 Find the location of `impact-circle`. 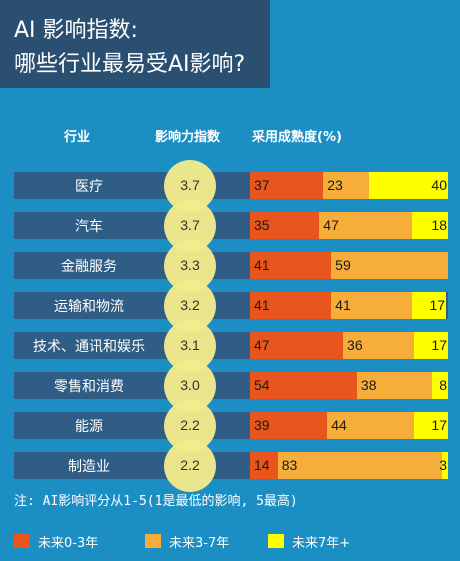

impact-circle is located at coordinates (190, 465).